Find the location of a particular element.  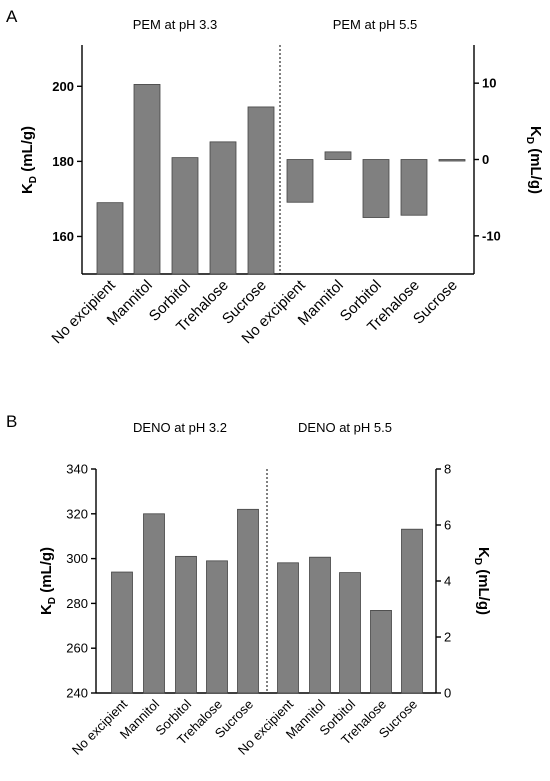

panel-a-left-bar-sorbitol is located at coordinates (185, 216).